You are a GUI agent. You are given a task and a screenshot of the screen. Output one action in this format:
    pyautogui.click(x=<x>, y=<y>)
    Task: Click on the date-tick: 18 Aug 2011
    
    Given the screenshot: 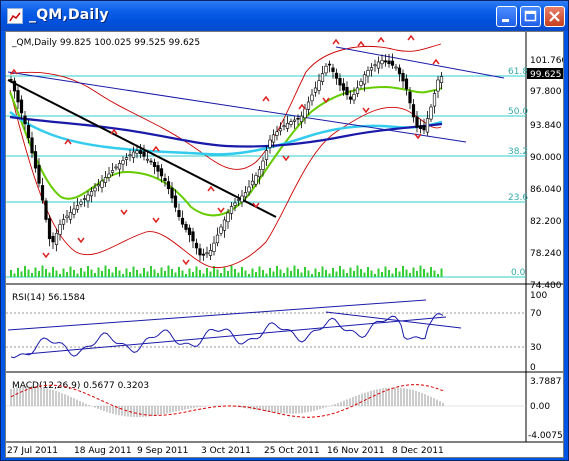 What is the action you would take?
    pyautogui.click(x=103, y=451)
    